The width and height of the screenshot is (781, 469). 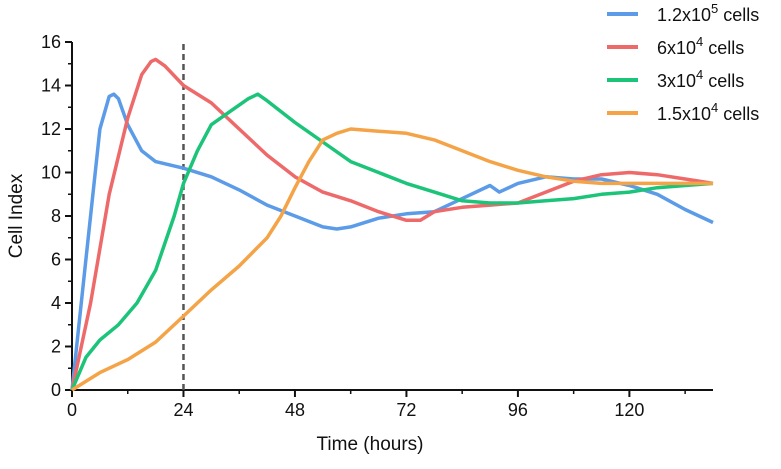 What do you see at coordinates (700, 46) in the screenshot?
I see `legend-label: 6x104 cells` at bounding box center [700, 46].